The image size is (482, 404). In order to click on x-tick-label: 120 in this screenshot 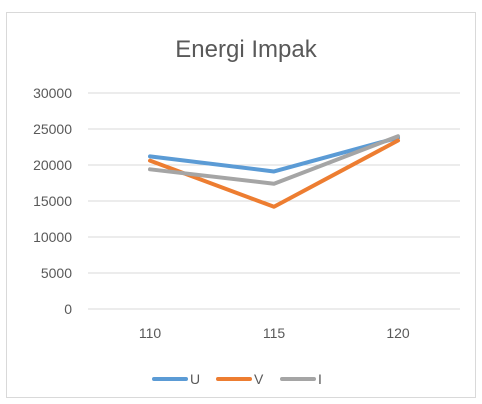, I will do `click(398, 333)`.